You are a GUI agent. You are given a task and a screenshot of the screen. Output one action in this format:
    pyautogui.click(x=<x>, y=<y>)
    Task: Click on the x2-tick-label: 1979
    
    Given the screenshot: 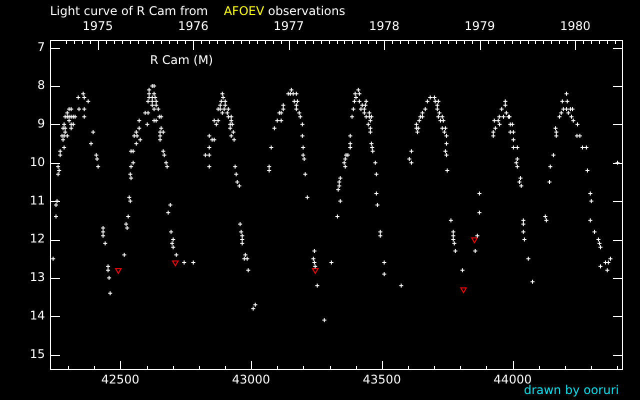 What is the action you would take?
    pyautogui.click(x=480, y=25)
    